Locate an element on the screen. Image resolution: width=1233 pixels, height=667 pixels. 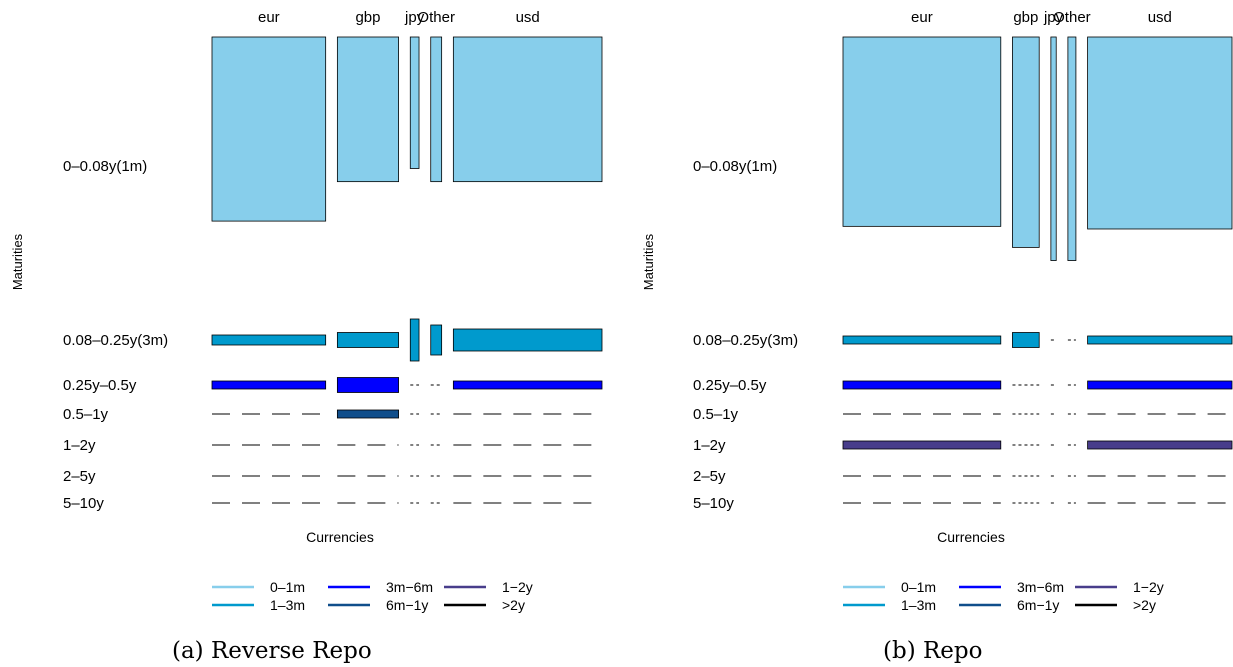
panel-caption: (a) Reverse Repo is located at coordinates (272, 651).